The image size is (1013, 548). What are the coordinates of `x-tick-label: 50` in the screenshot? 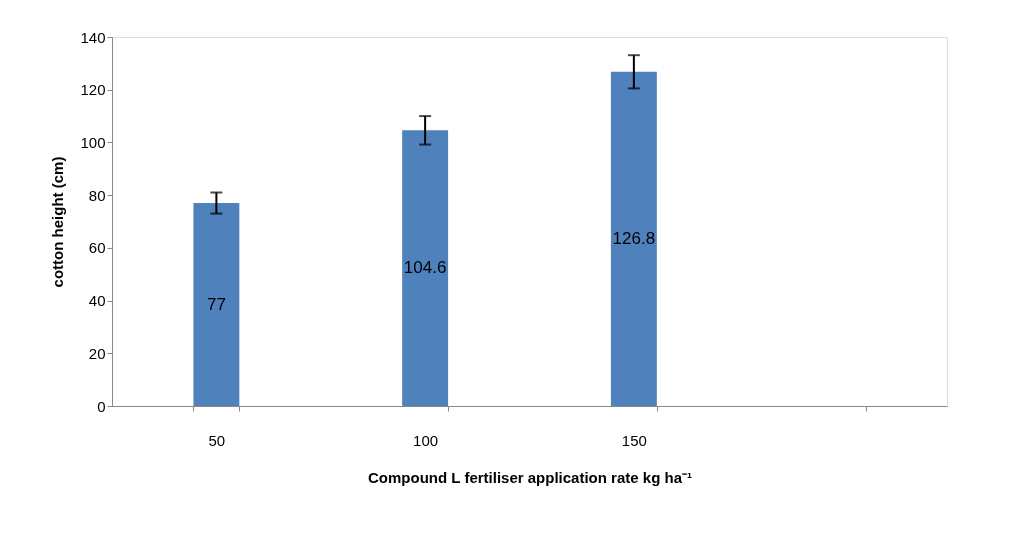 It's located at (217, 440).